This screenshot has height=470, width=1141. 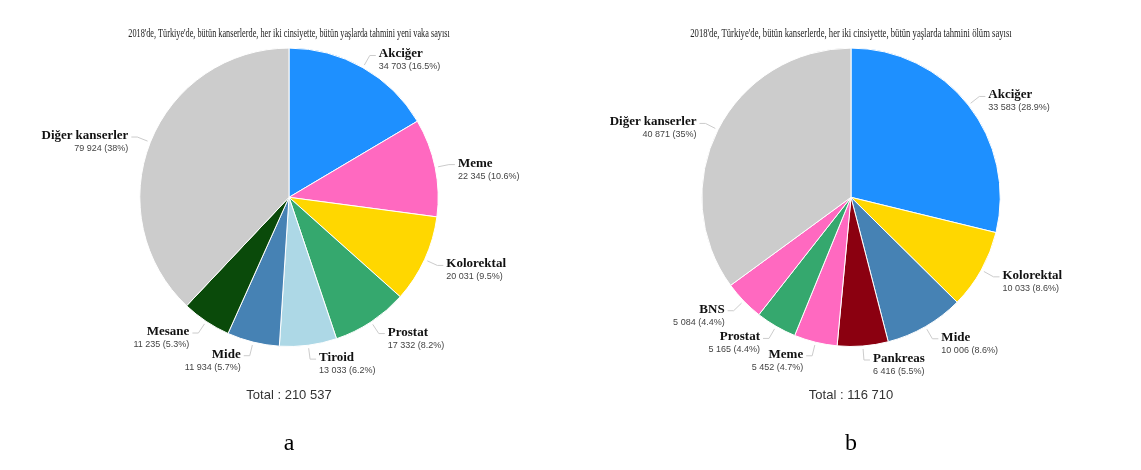 What do you see at coordinates (699, 321) in the screenshot?
I see `data-label: 5 084 (4.4%)` at bounding box center [699, 321].